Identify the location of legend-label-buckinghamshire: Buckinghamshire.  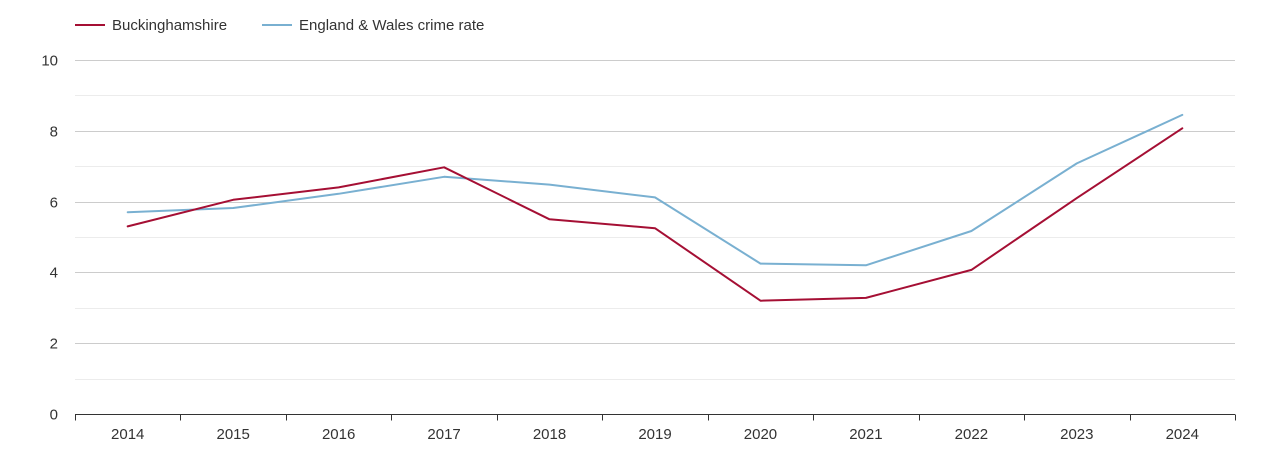
(169, 25).